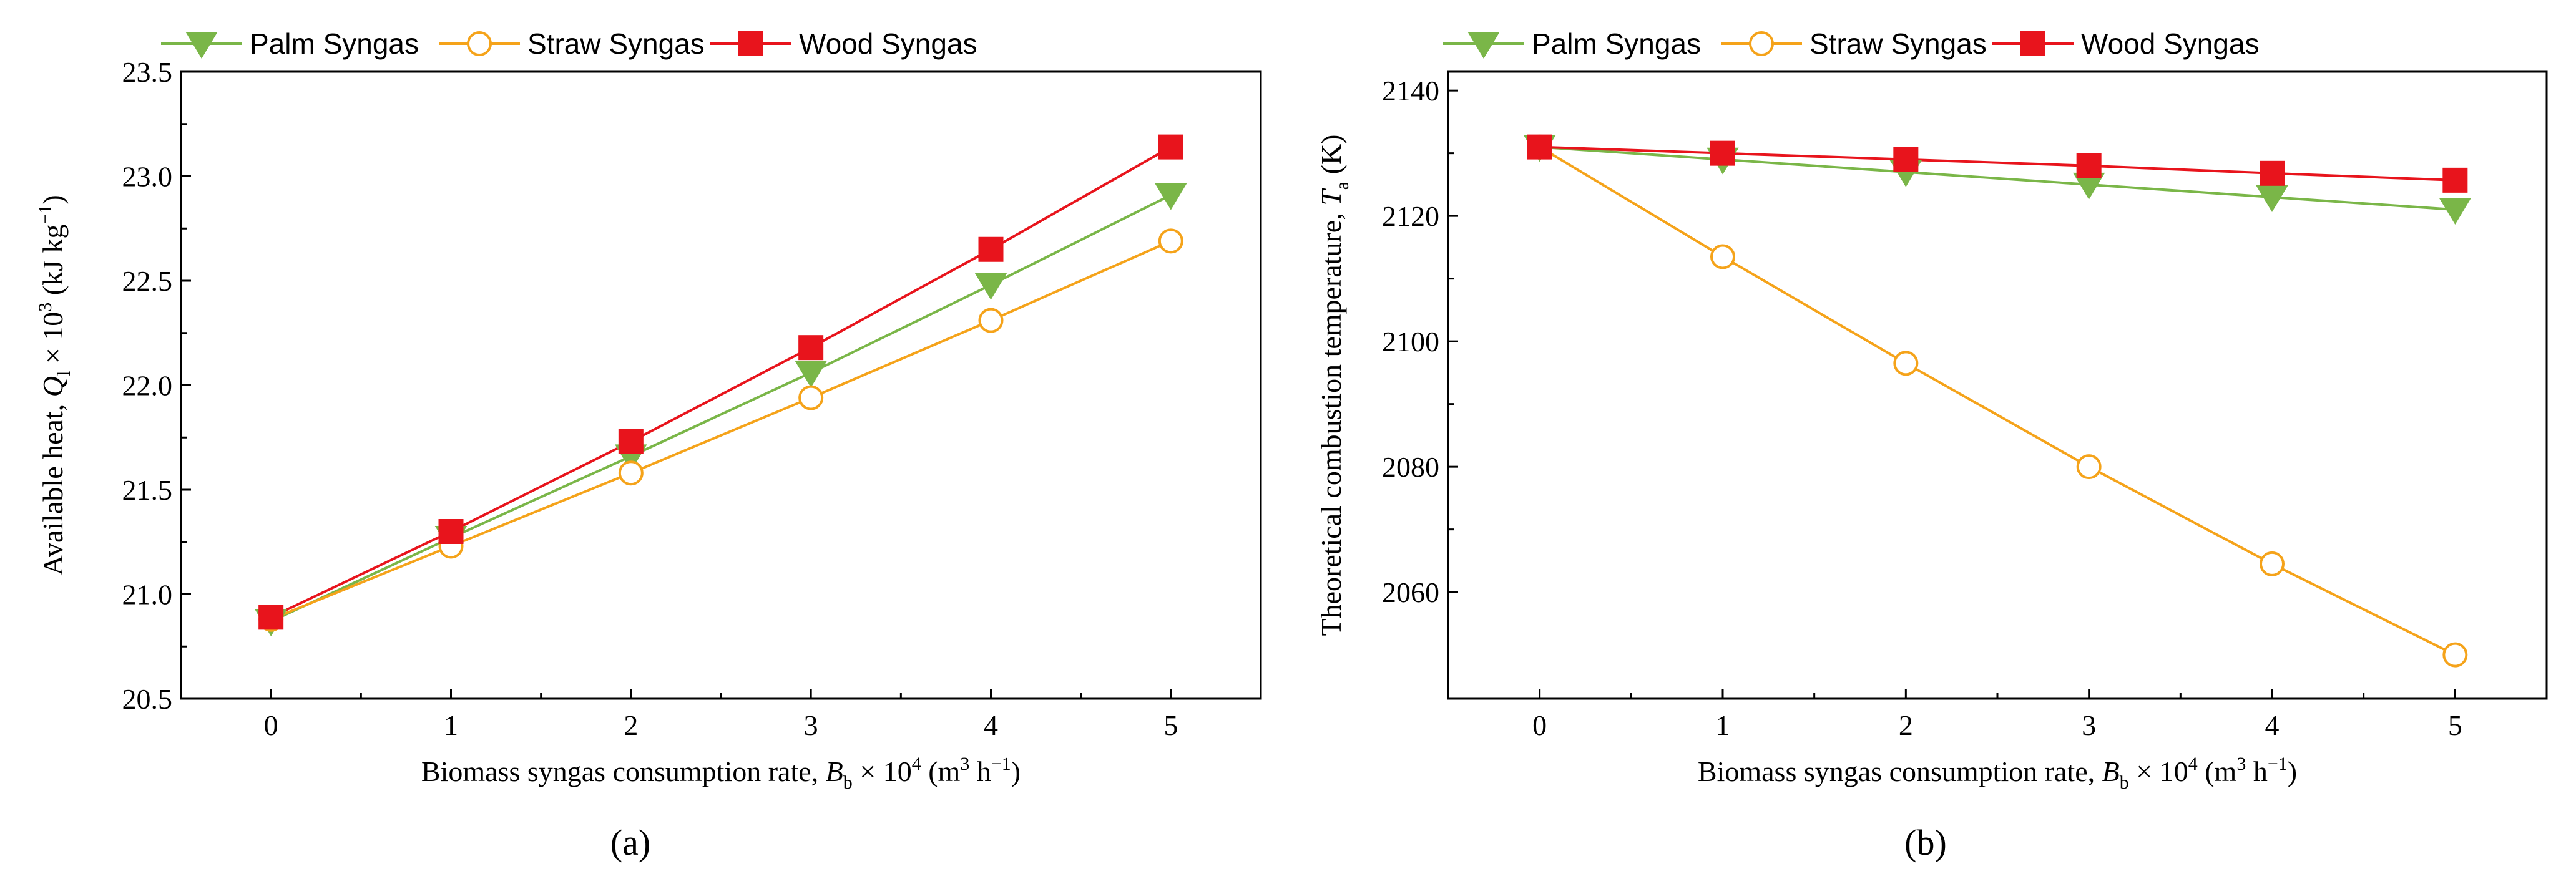 The height and width of the screenshot is (874, 2576). What do you see at coordinates (54, 385) in the screenshot?
I see `y-axis-label: Available heat, Ql × 103 (kJ kg−1)` at bounding box center [54, 385].